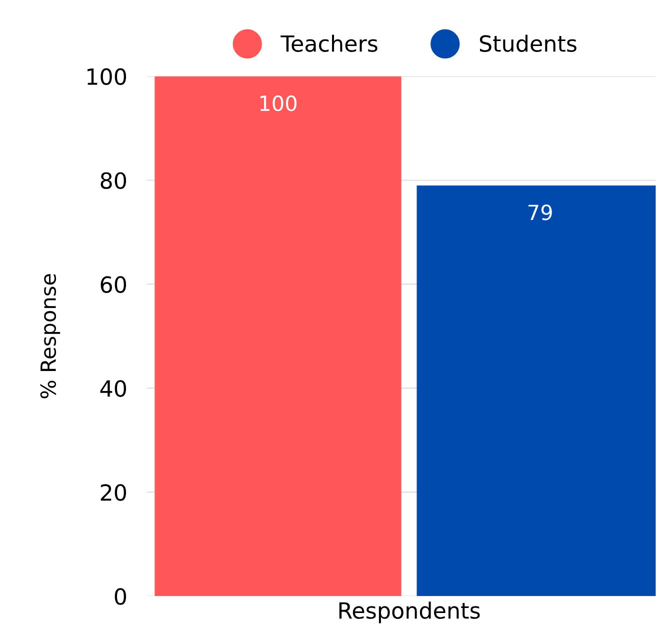 The image size is (659, 641). What do you see at coordinates (113, 181) in the screenshot?
I see `y-tick-label: 80` at bounding box center [113, 181].